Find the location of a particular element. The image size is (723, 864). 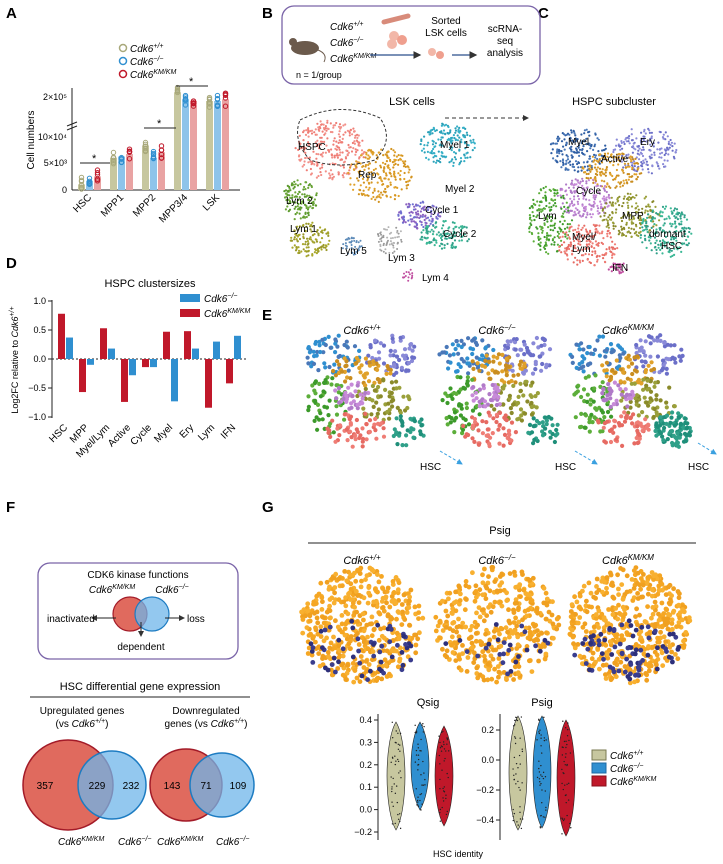

c-cell-ifn is located at coordinates (620, 266).